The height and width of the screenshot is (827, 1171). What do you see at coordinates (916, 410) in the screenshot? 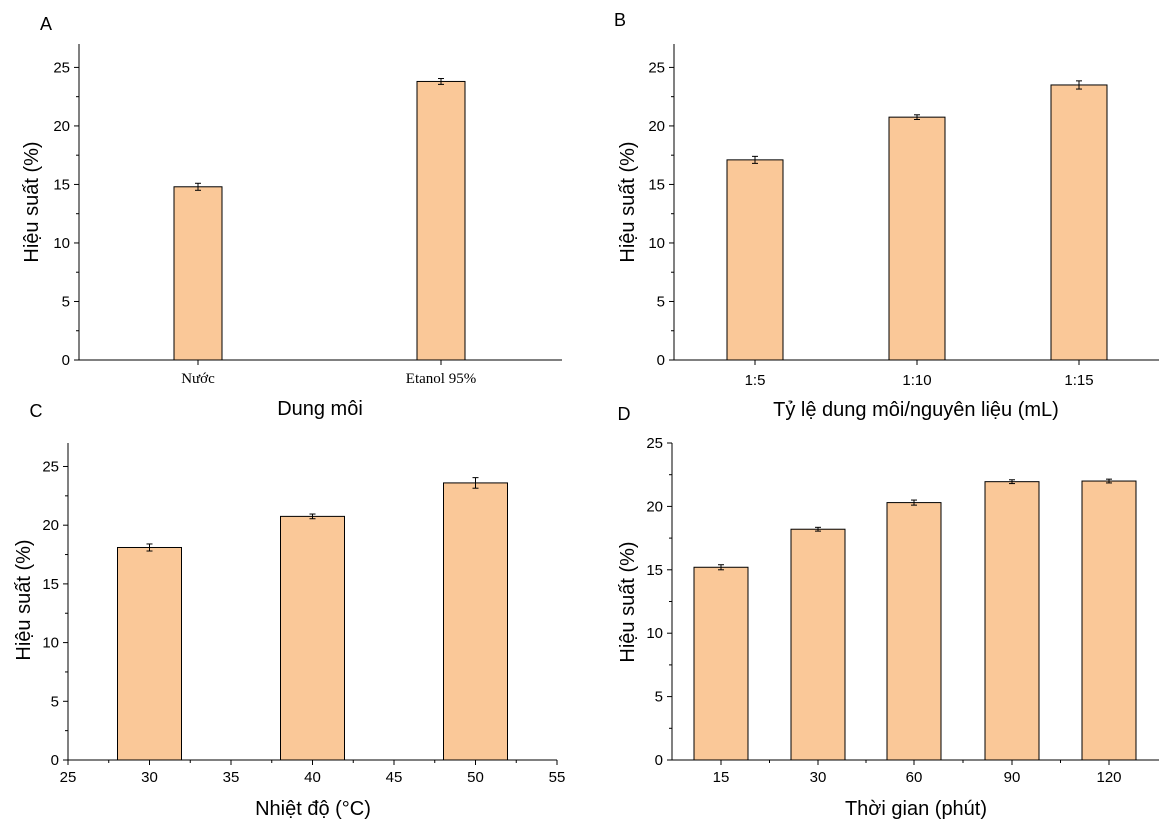
I see `x-axis-label: Tỷ lệ dung môi/nguyên liệu (mL)` at bounding box center [916, 410].